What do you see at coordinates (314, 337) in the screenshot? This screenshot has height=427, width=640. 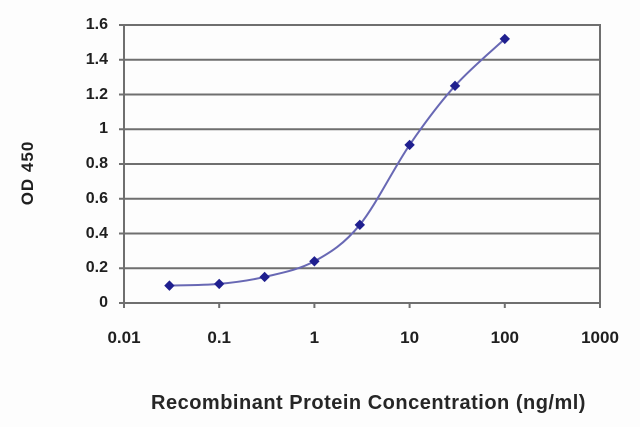 I see `x-axis-tick-label: 1` at bounding box center [314, 337].